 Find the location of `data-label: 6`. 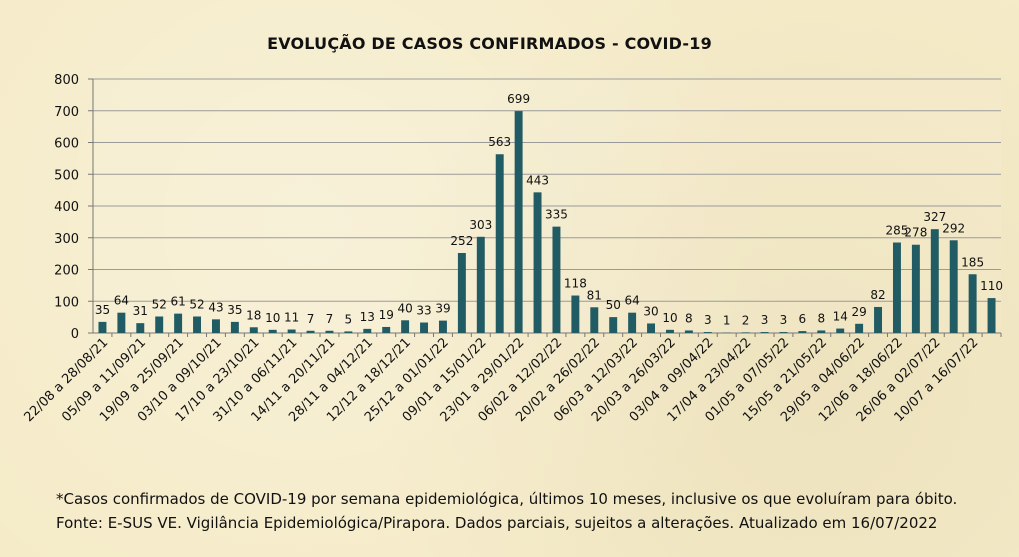

data-label: 6 is located at coordinates (803, 319).